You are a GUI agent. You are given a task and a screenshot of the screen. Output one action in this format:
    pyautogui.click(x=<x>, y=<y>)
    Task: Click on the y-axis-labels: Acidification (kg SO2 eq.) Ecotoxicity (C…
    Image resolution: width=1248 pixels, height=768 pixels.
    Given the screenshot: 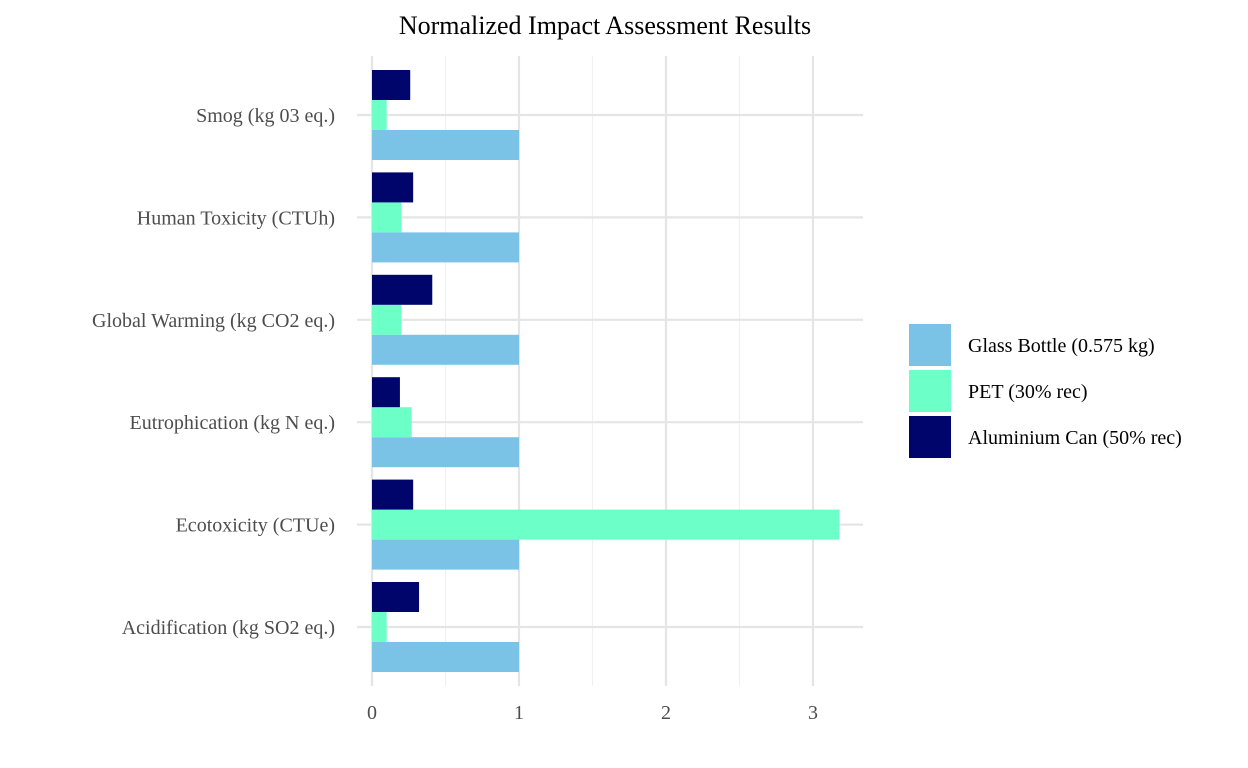 What is the action you would take?
    pyautogui.click(x=213, y=372)
    